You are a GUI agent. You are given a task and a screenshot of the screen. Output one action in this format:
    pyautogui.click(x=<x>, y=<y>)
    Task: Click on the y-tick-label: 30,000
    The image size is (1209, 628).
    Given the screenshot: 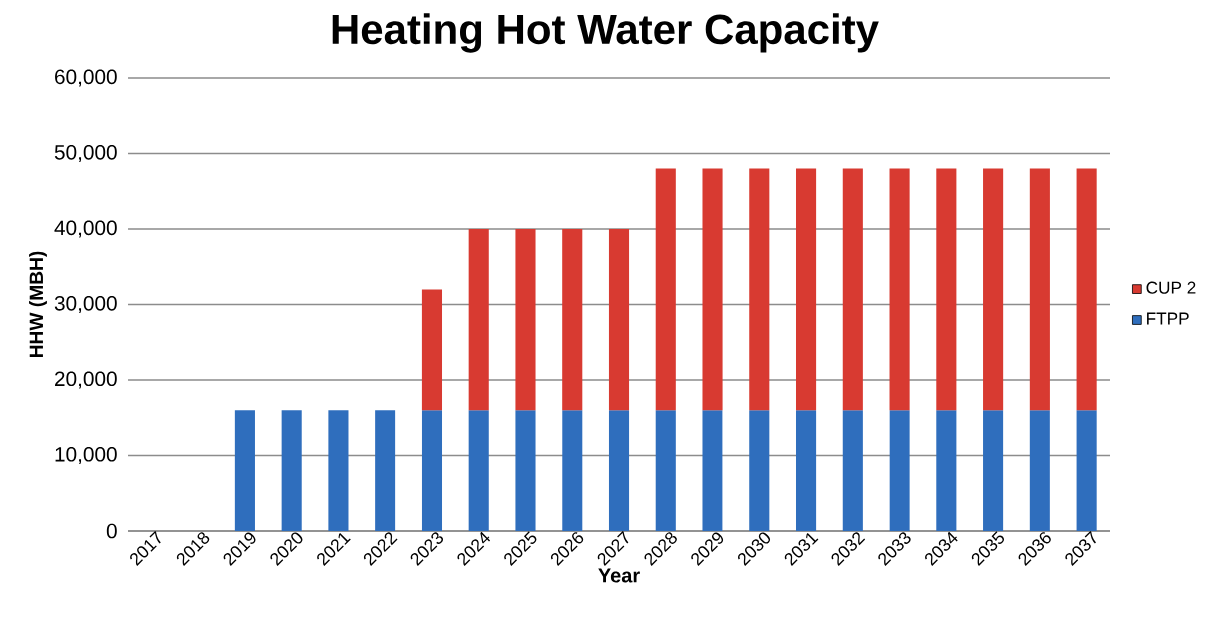 What is the action you would take?
    pyautogui.click(x=85, y=304)
    